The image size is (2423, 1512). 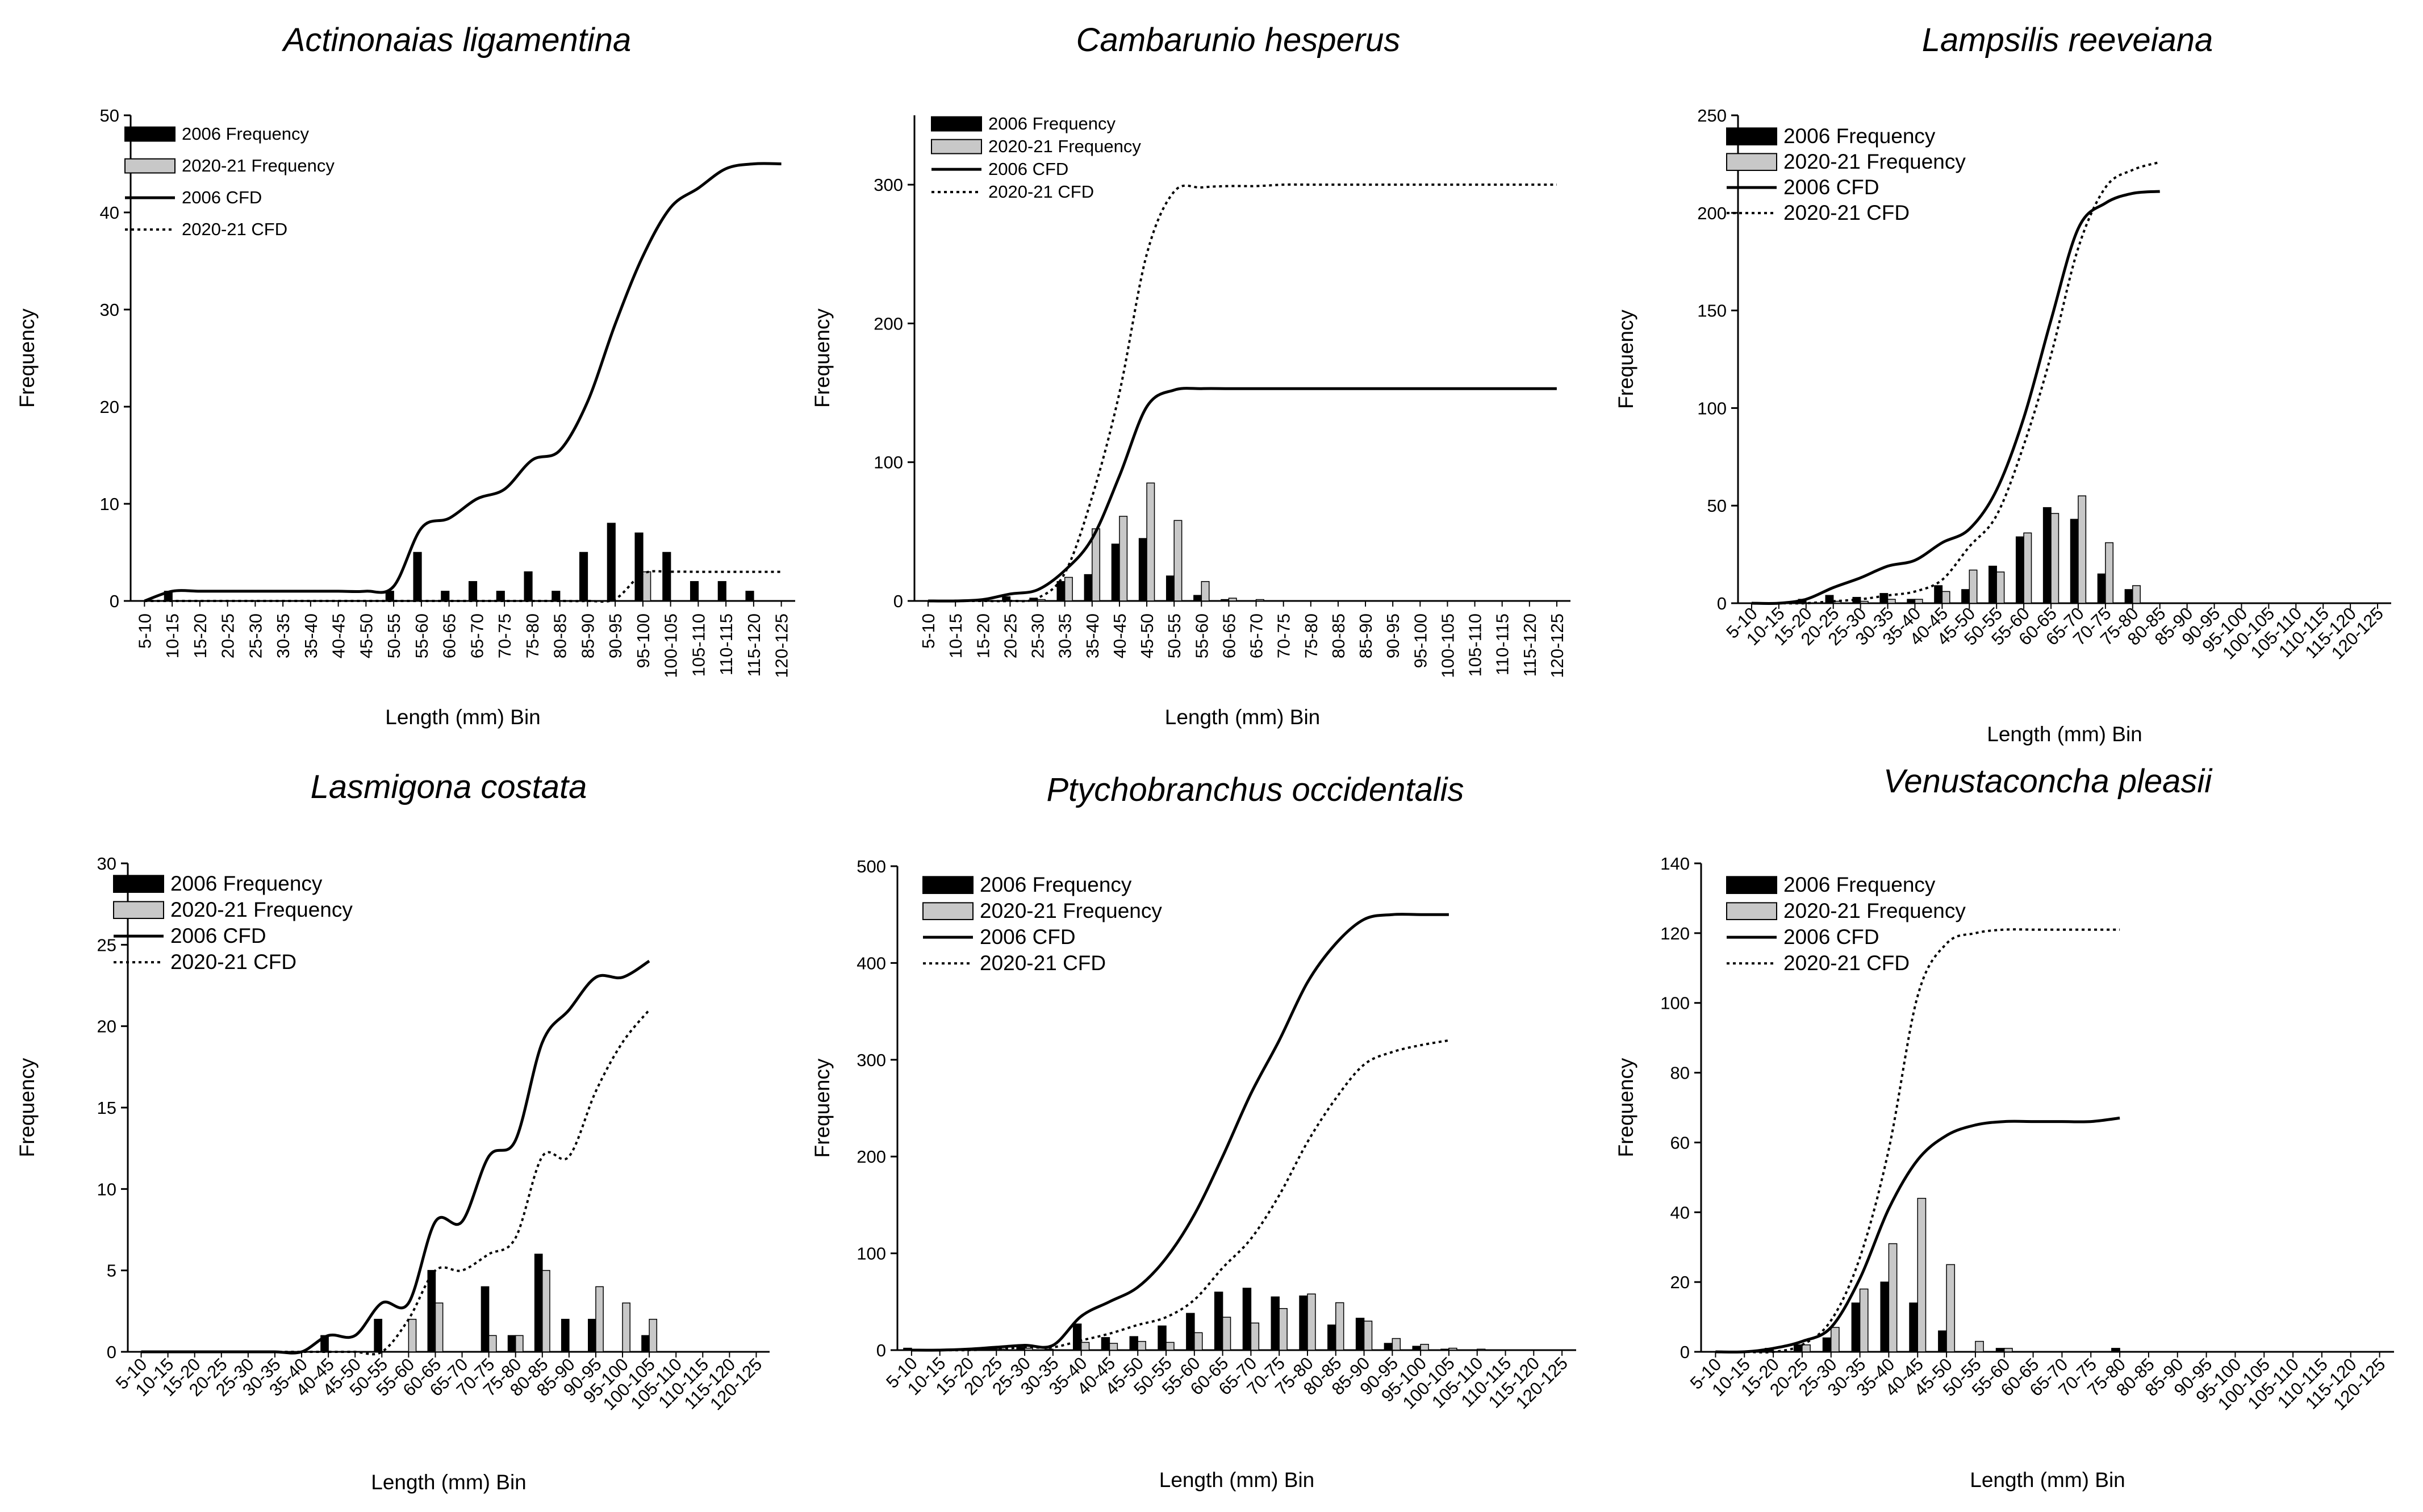 I want to click on x-tick-label: 110-115, so click(x=1503, y=644).